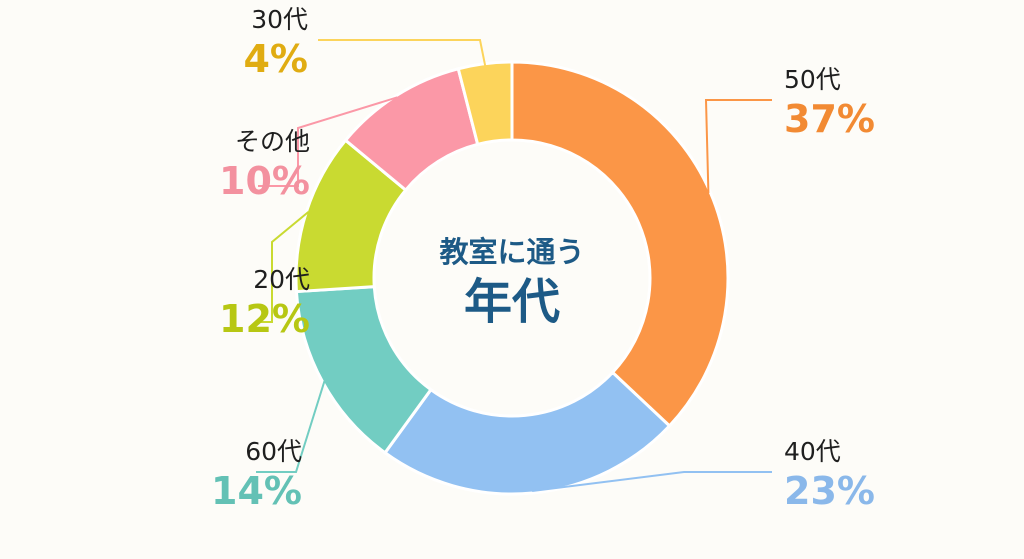  I want to click on slice-category-label: 40代, so click(812, 451).